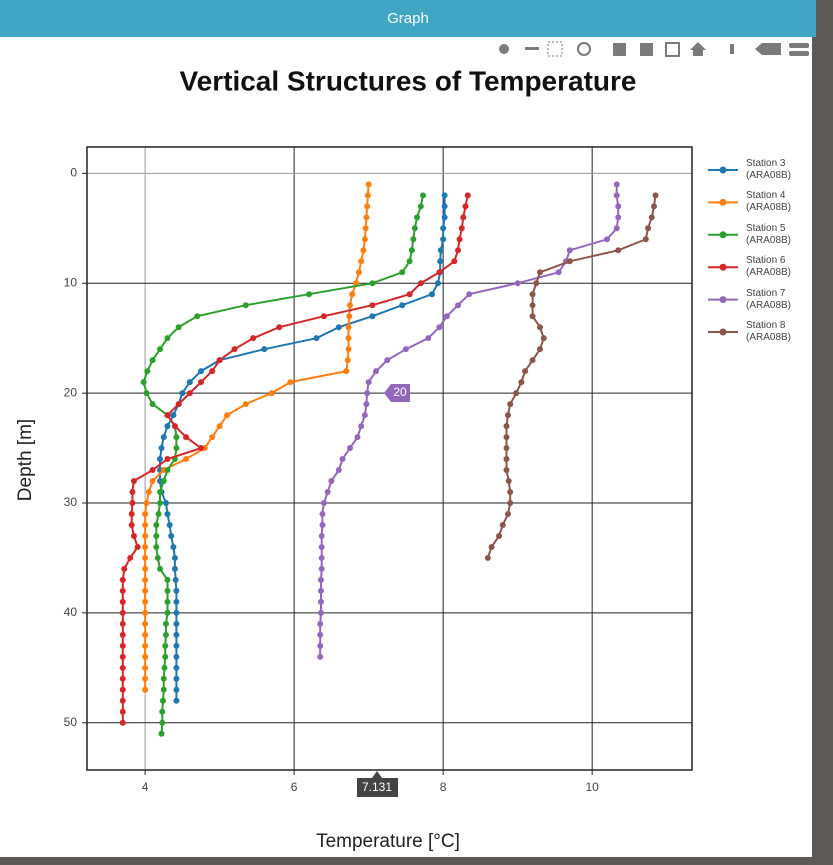  I want to click on legend-label: Station 8 (ARA08B), so click(769, 331).